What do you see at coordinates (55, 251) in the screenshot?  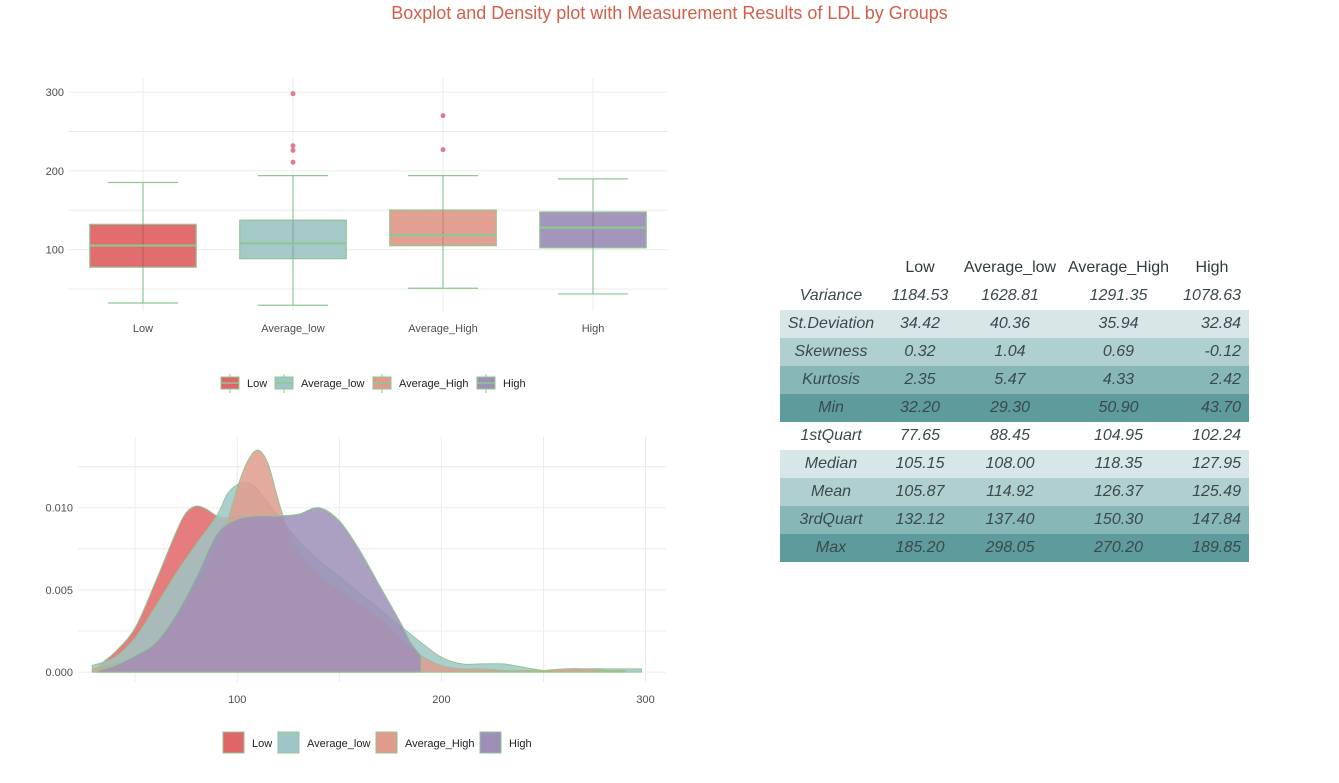 I see `y-tick-label: 100` at bounding box center [55, 251].